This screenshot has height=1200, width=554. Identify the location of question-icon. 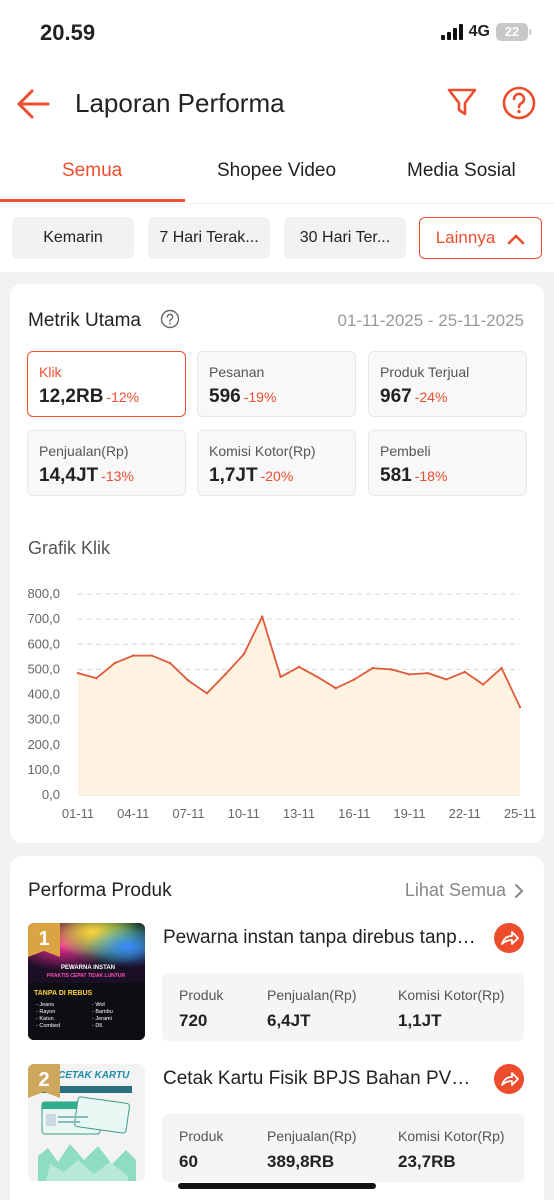
(519, 103).